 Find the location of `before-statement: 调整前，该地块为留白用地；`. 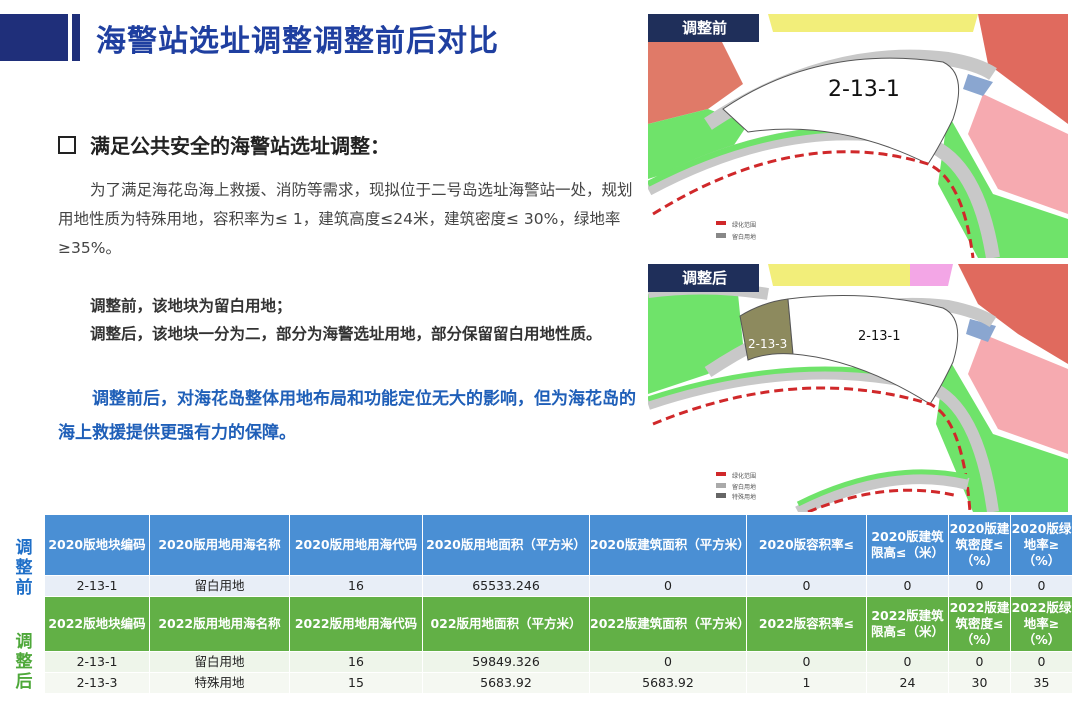

before-statement: 调整前，该地块为留白用地； is located at coordinates (191, 306).